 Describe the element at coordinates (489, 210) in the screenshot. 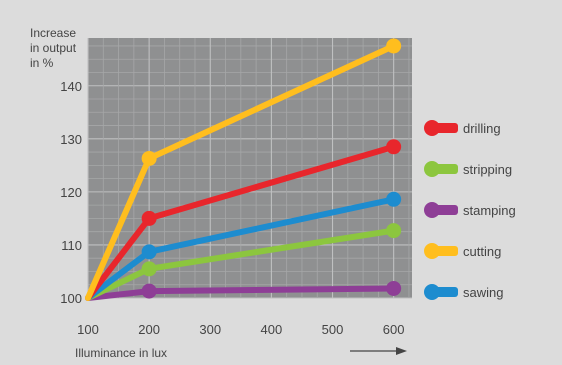

I see `legend-label-stamping: stamping` at that location.